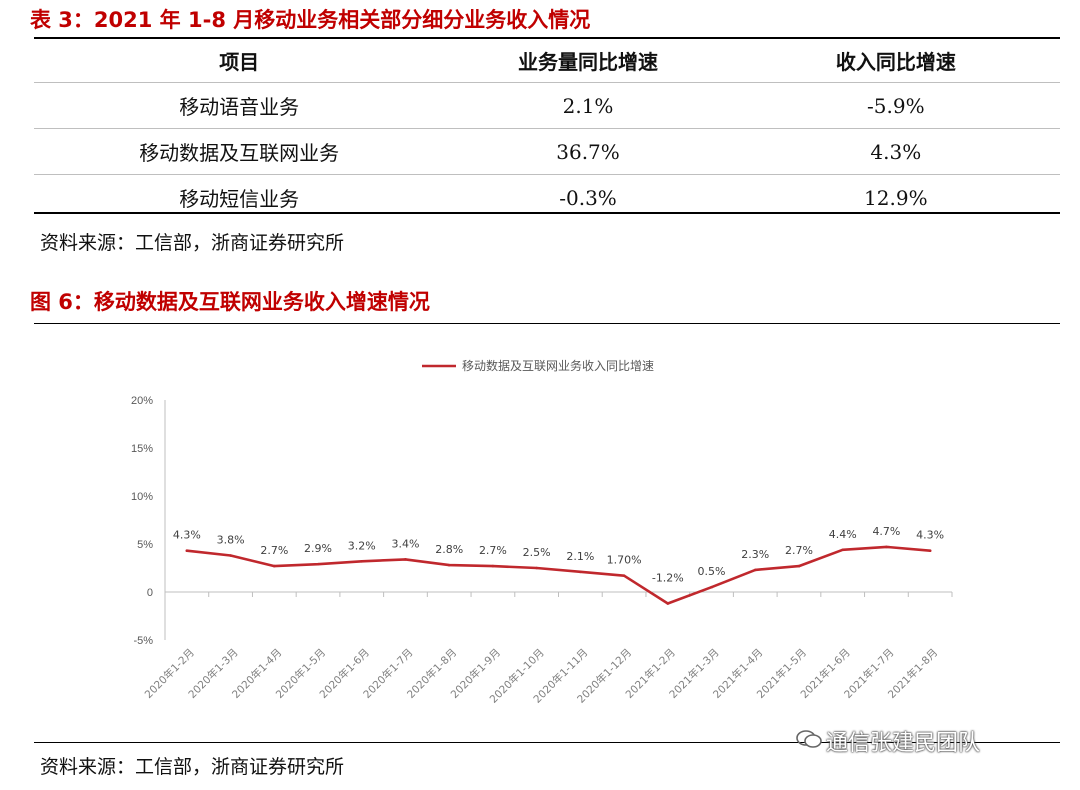  What do you see at coordinates (142, 401) in the screenshot?
I see `y-tick-label: 20%` at bounding box center [142, 401].